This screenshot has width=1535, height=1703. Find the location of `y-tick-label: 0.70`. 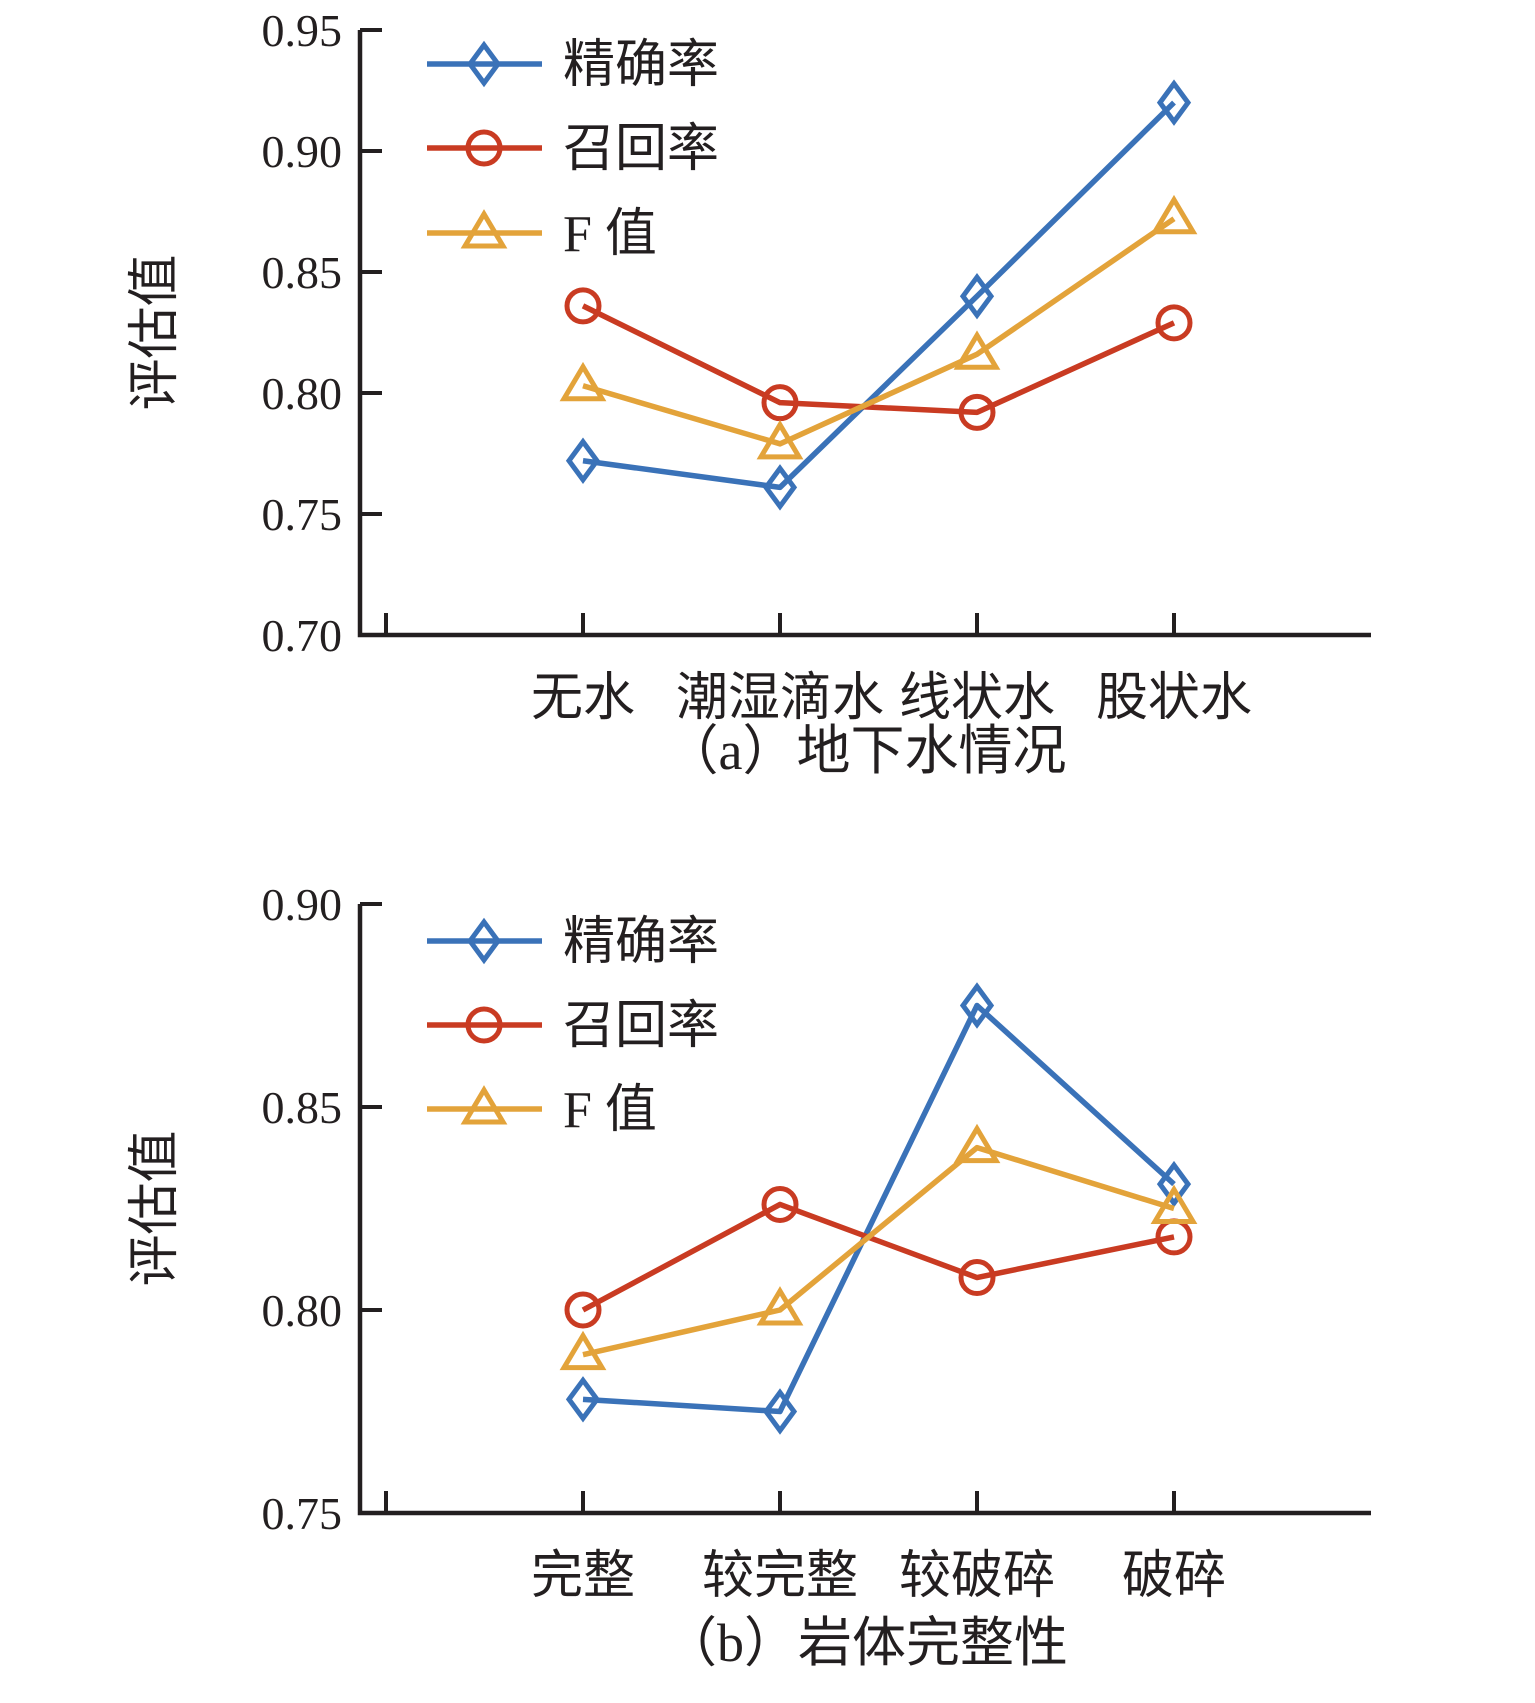

y-tick-label: 0.70 is located at coordinates (302, 635).